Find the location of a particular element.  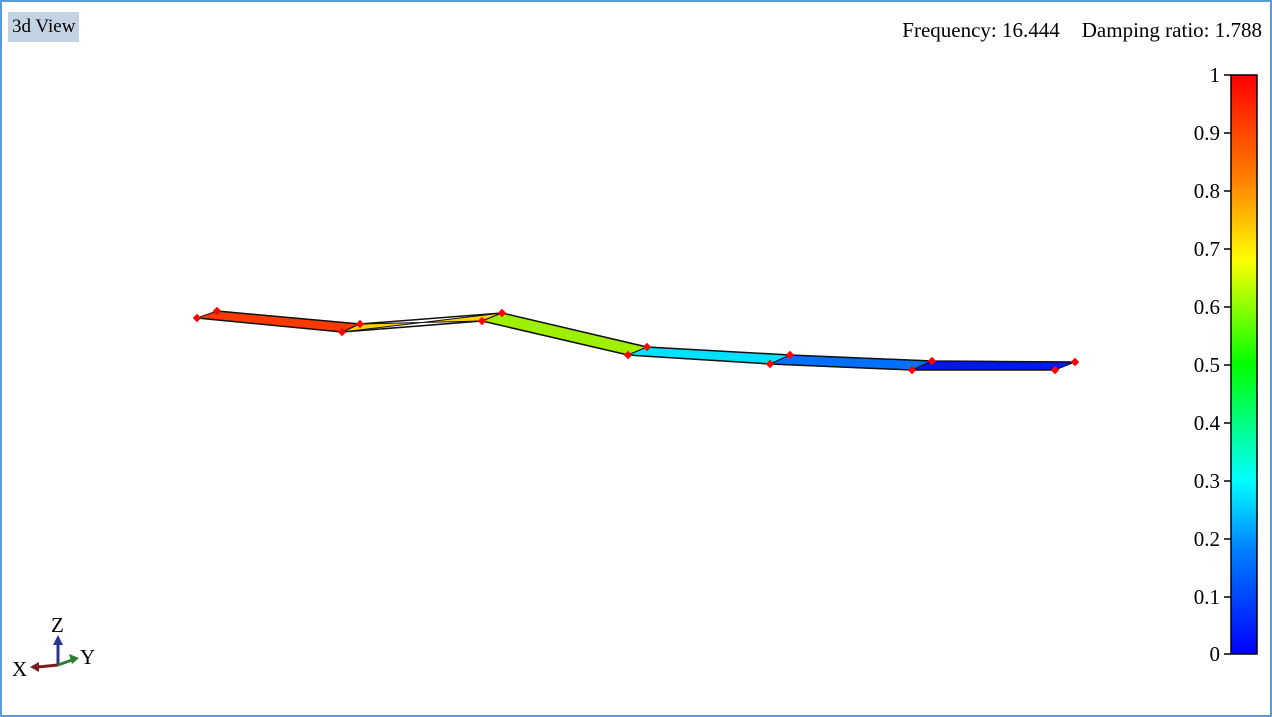

mode-shape-ribbon is located at coordinates (636, 340).